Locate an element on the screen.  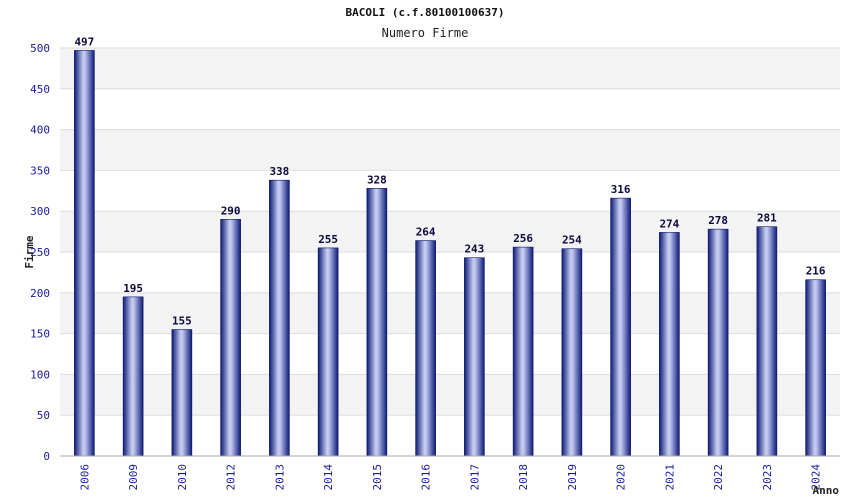
x-tick-label: 2016 is located at coordinates (426, 477).